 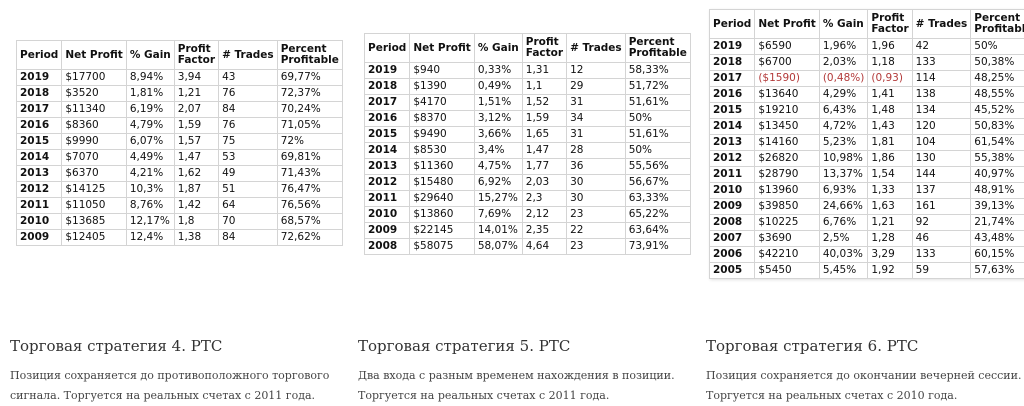 I want to click on profit-factor-cell: 1,28, so click(x=890, y=239).